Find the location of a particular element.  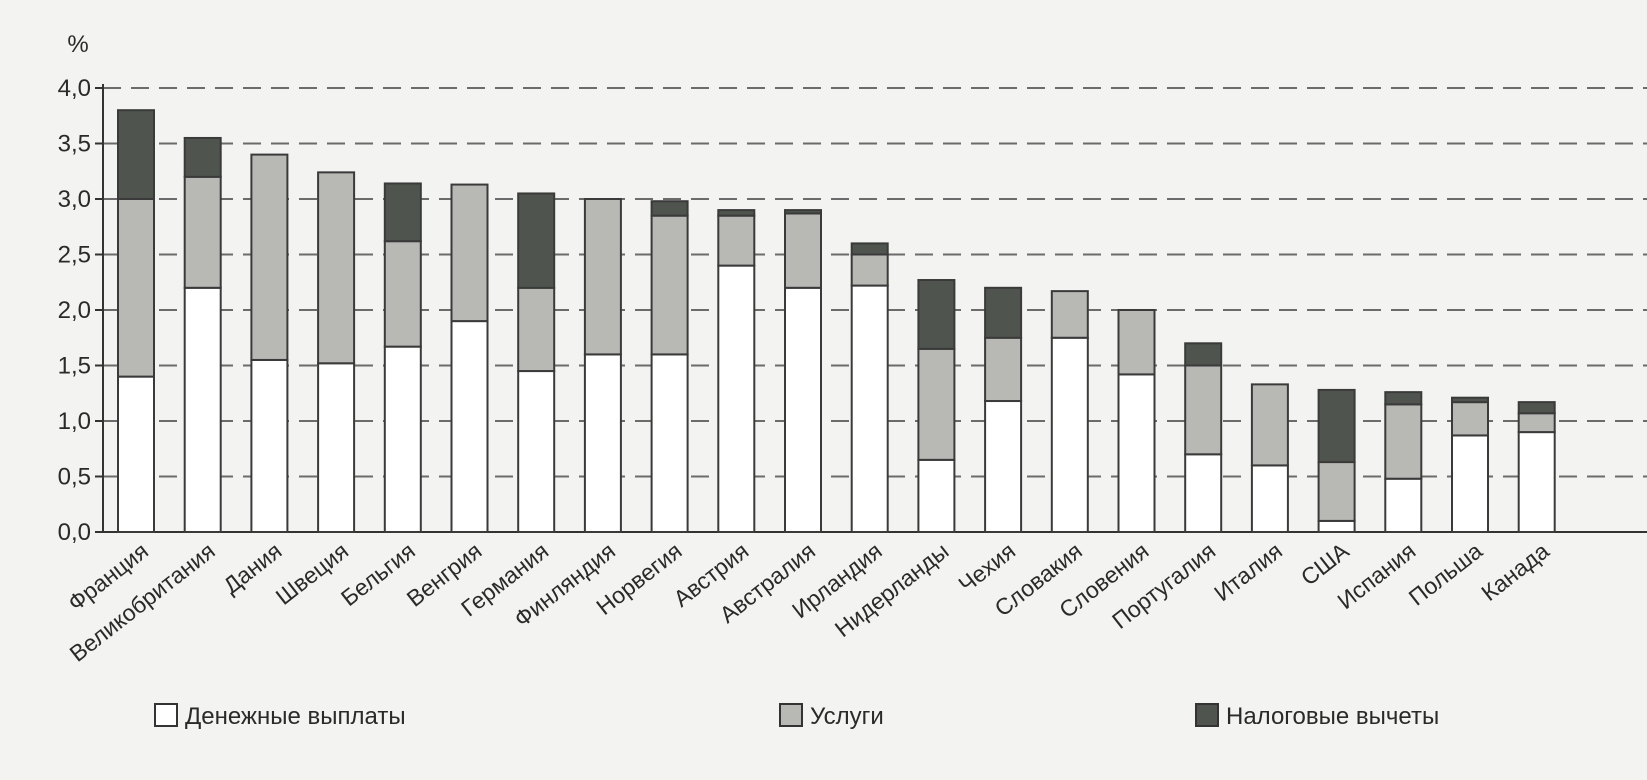

category-label: Бельгия is located at coordinates (378, 574).